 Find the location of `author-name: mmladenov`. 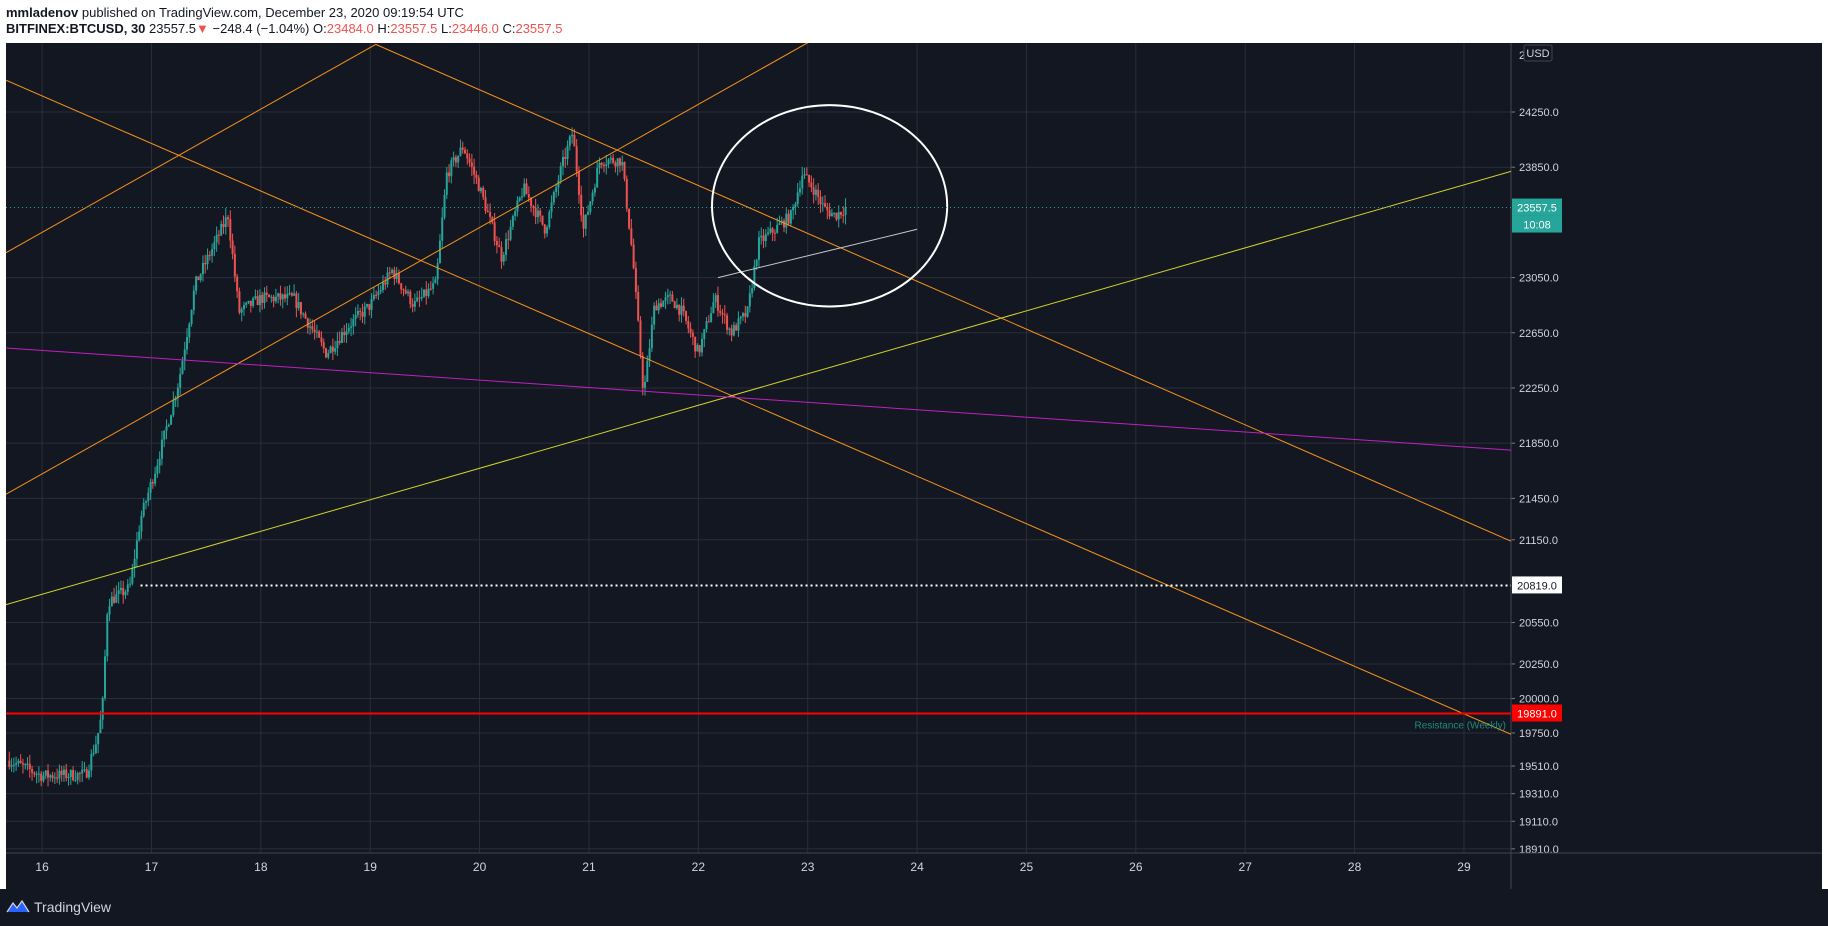

author-name: mmladenov is located at coordinates (42, 12).